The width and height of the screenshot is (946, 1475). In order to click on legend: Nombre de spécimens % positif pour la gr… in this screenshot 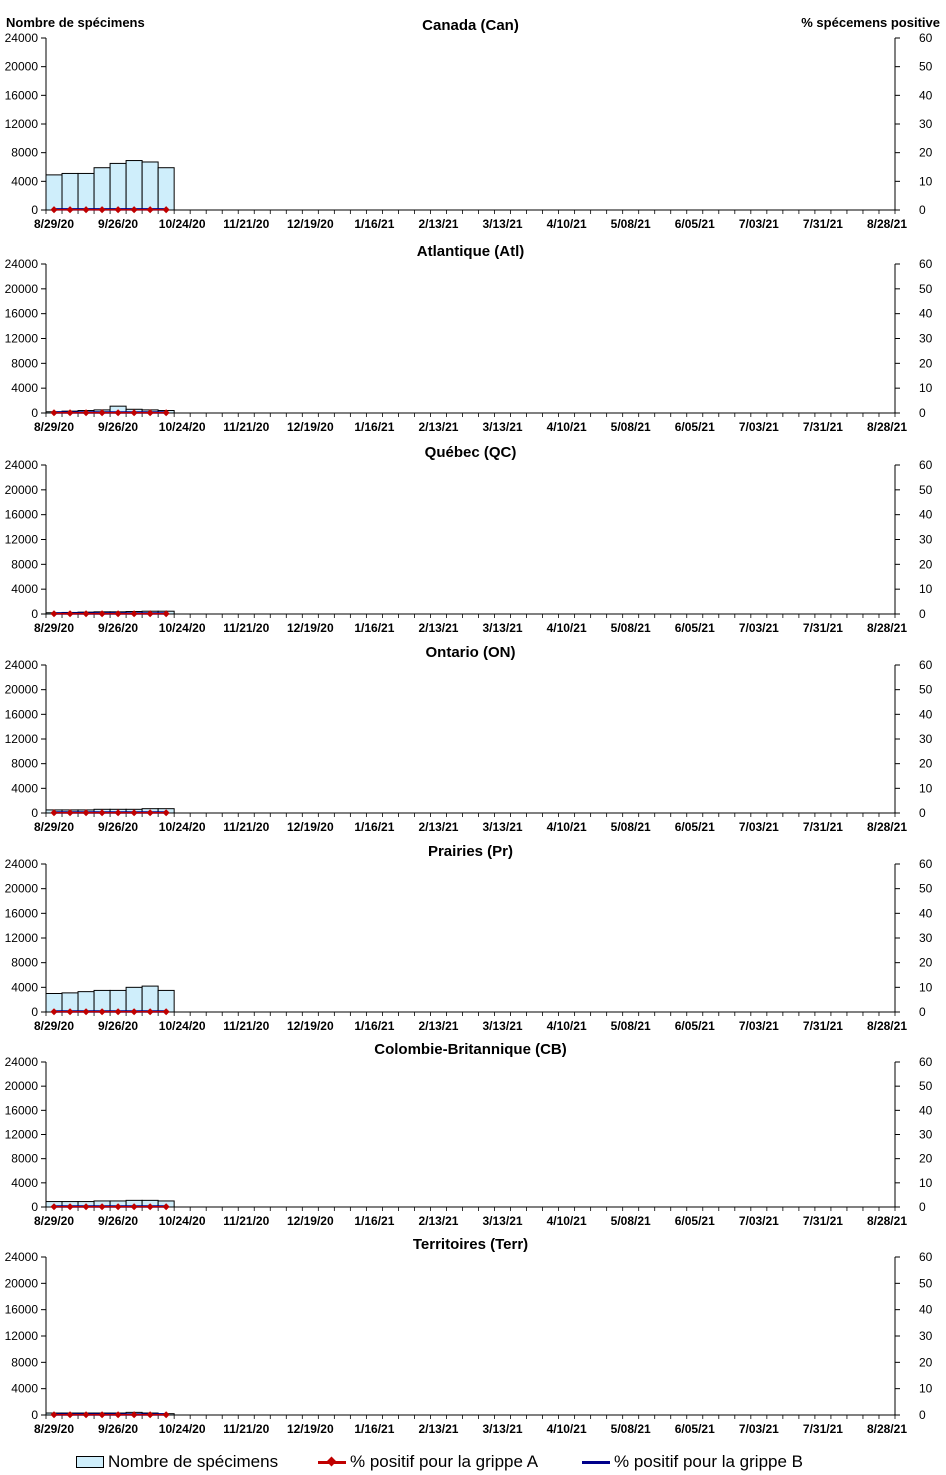, I will do `click(473, 1461)`.